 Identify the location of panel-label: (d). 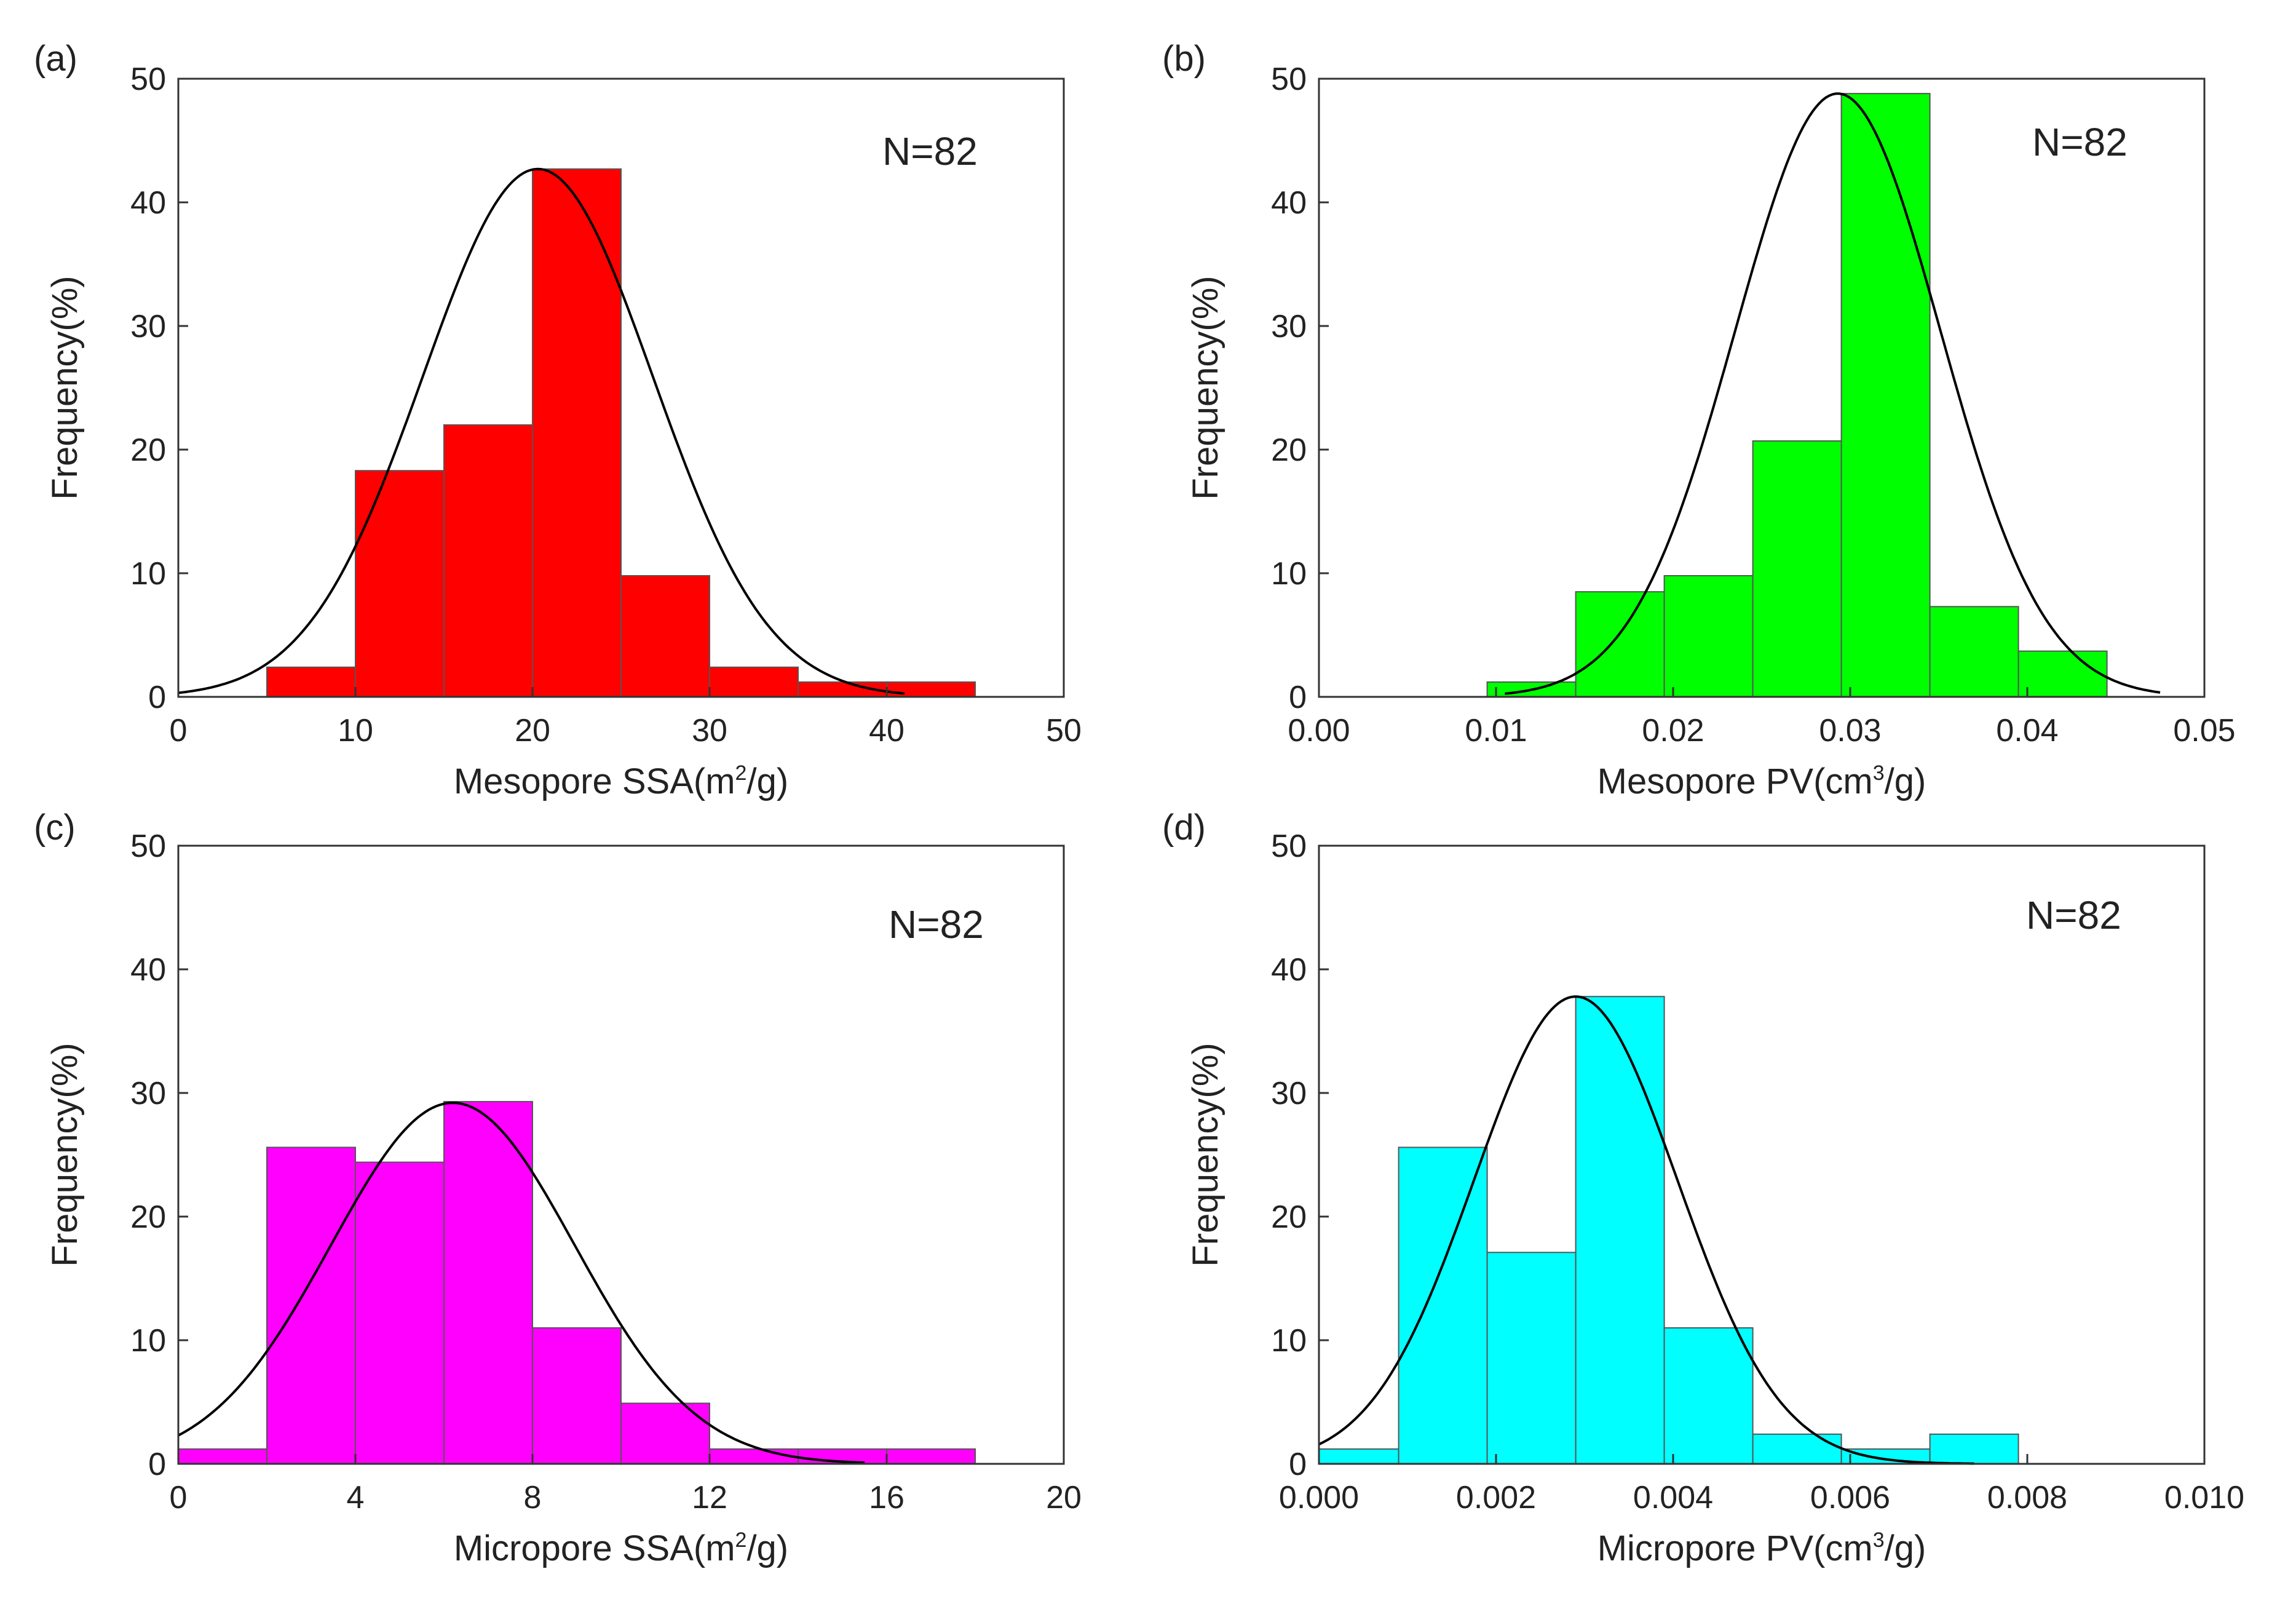
(1184, 828).